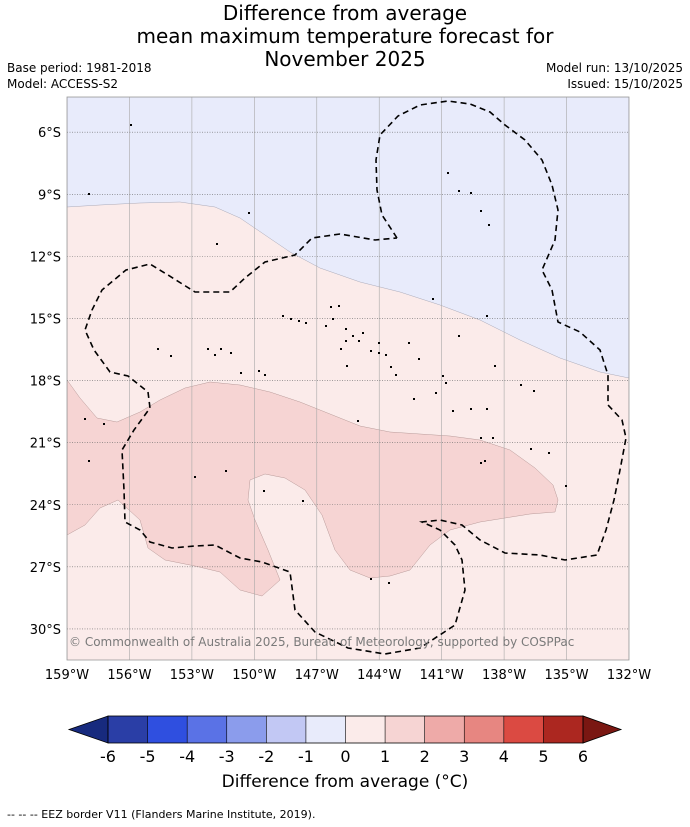 This screenshot has height=827, width=690. Describe the element at coordinates (543, 756) in the screenshot. I see `colorbar-tick-label: 5` at that location.